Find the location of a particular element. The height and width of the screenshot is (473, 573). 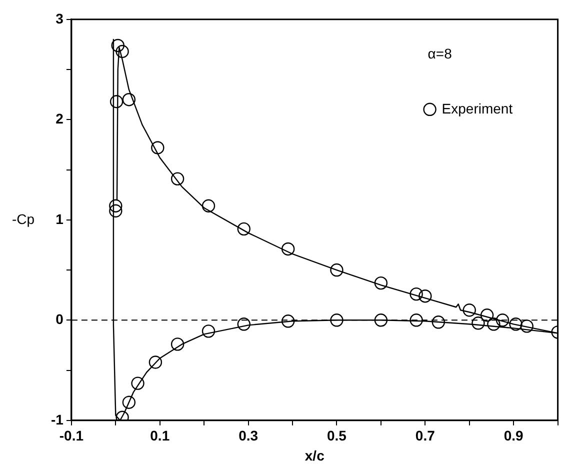

y-tick-label: 0 is located at coordinates (60, 319).